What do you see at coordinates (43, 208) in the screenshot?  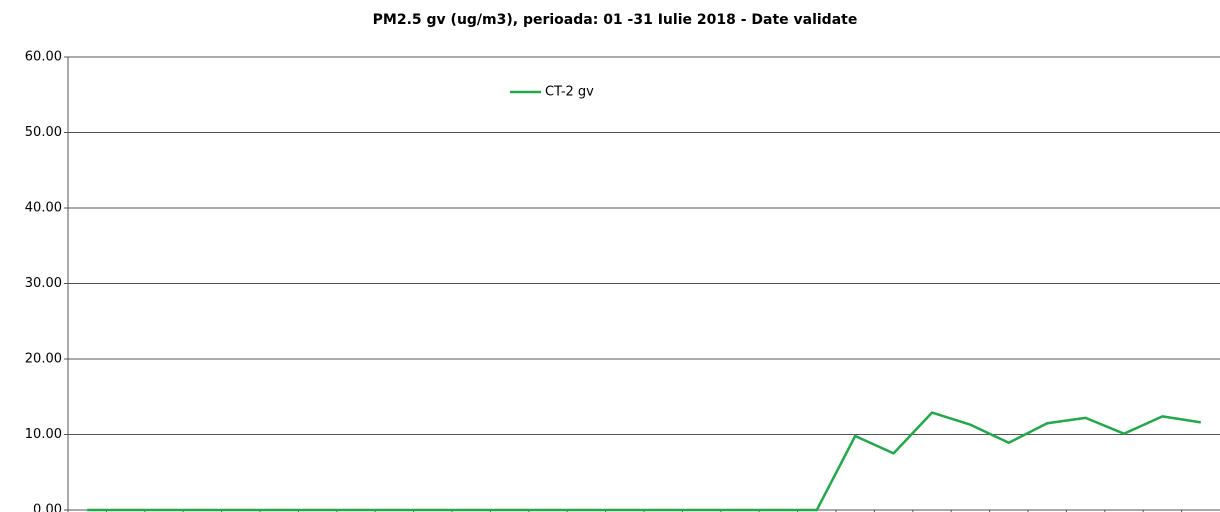 I see `y-tick-label: 40.00` at bounding box center [43, 208].